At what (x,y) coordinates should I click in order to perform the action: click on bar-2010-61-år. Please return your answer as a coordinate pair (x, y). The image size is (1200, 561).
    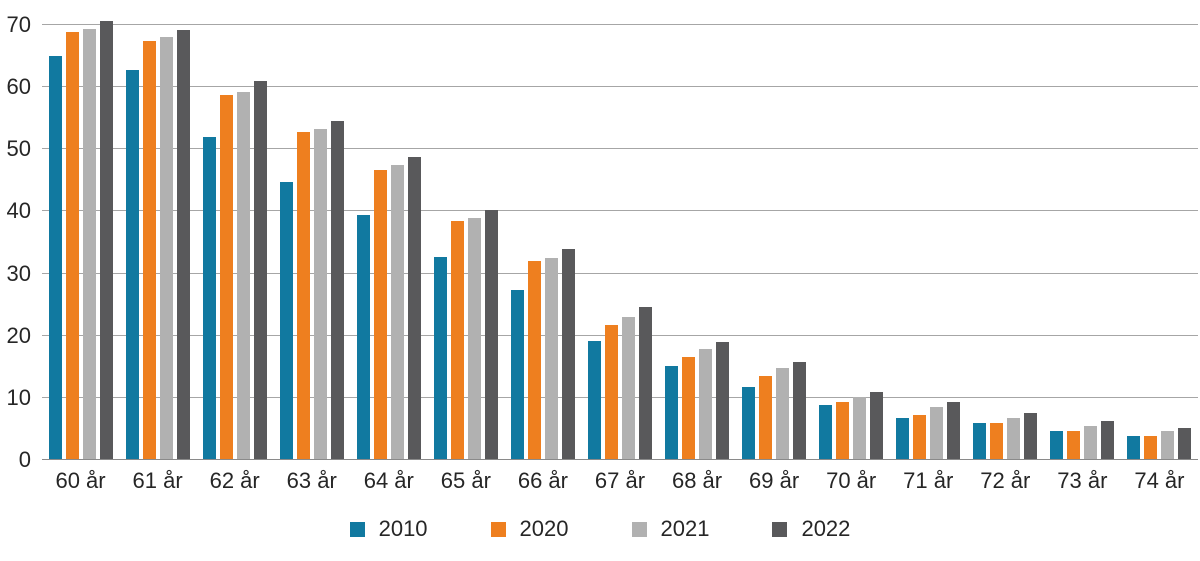
    Looking at the image, I should click on (132, 264).